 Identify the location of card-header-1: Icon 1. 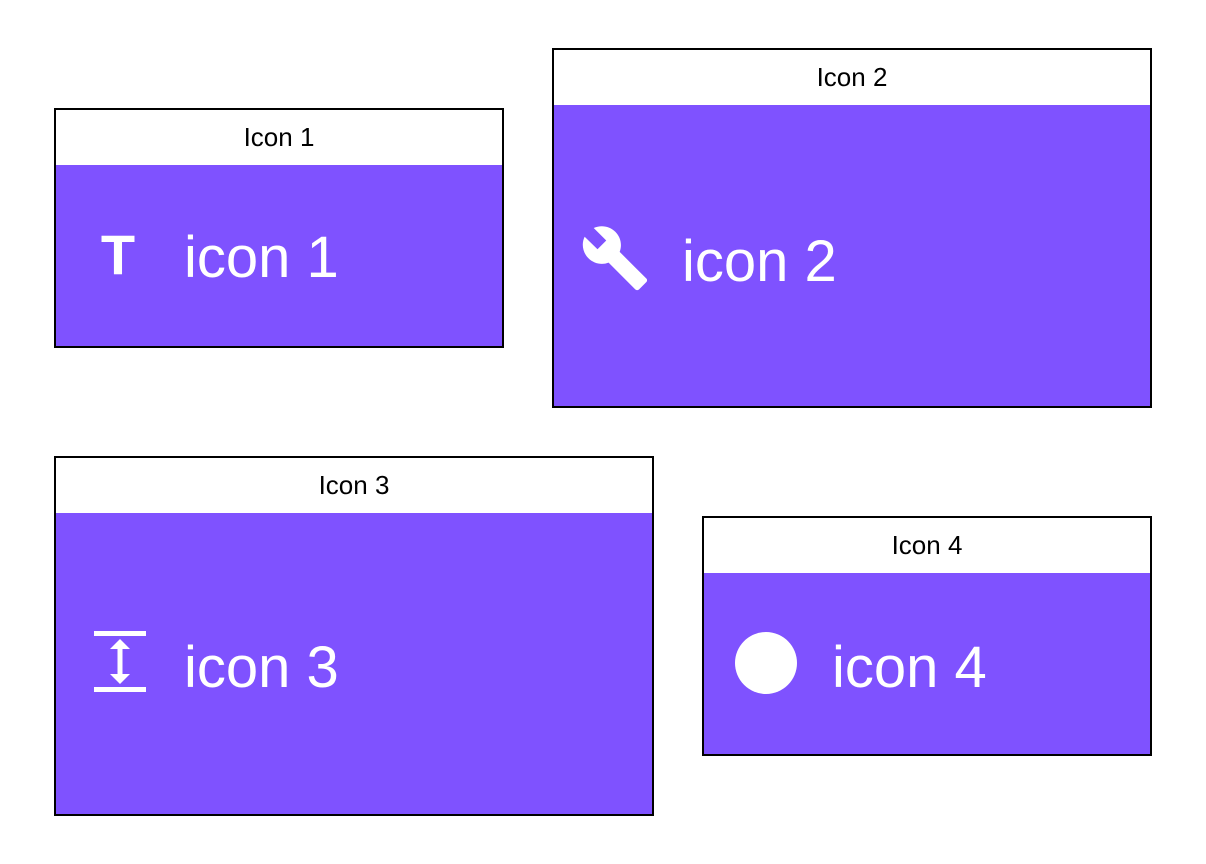
(279, 137).